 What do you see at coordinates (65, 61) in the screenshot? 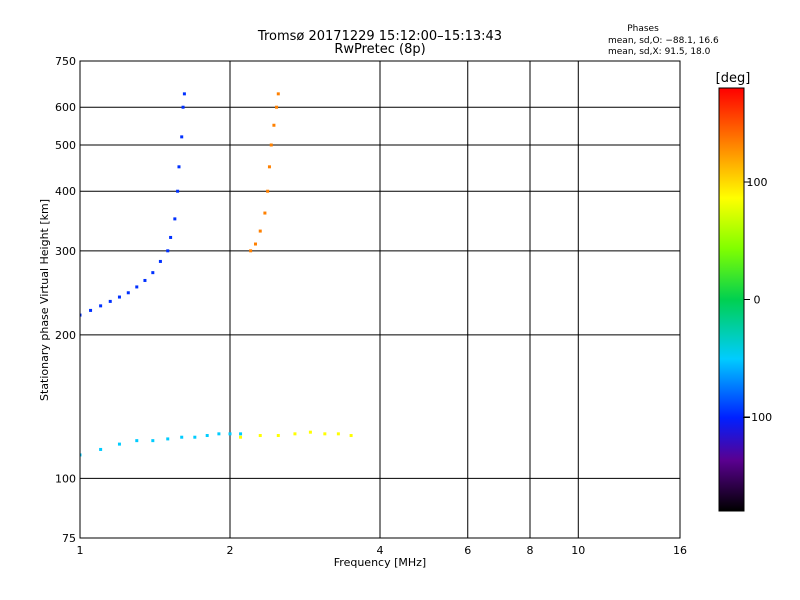
I see `y-tick-label: 750` at bounding box center [65, 61].